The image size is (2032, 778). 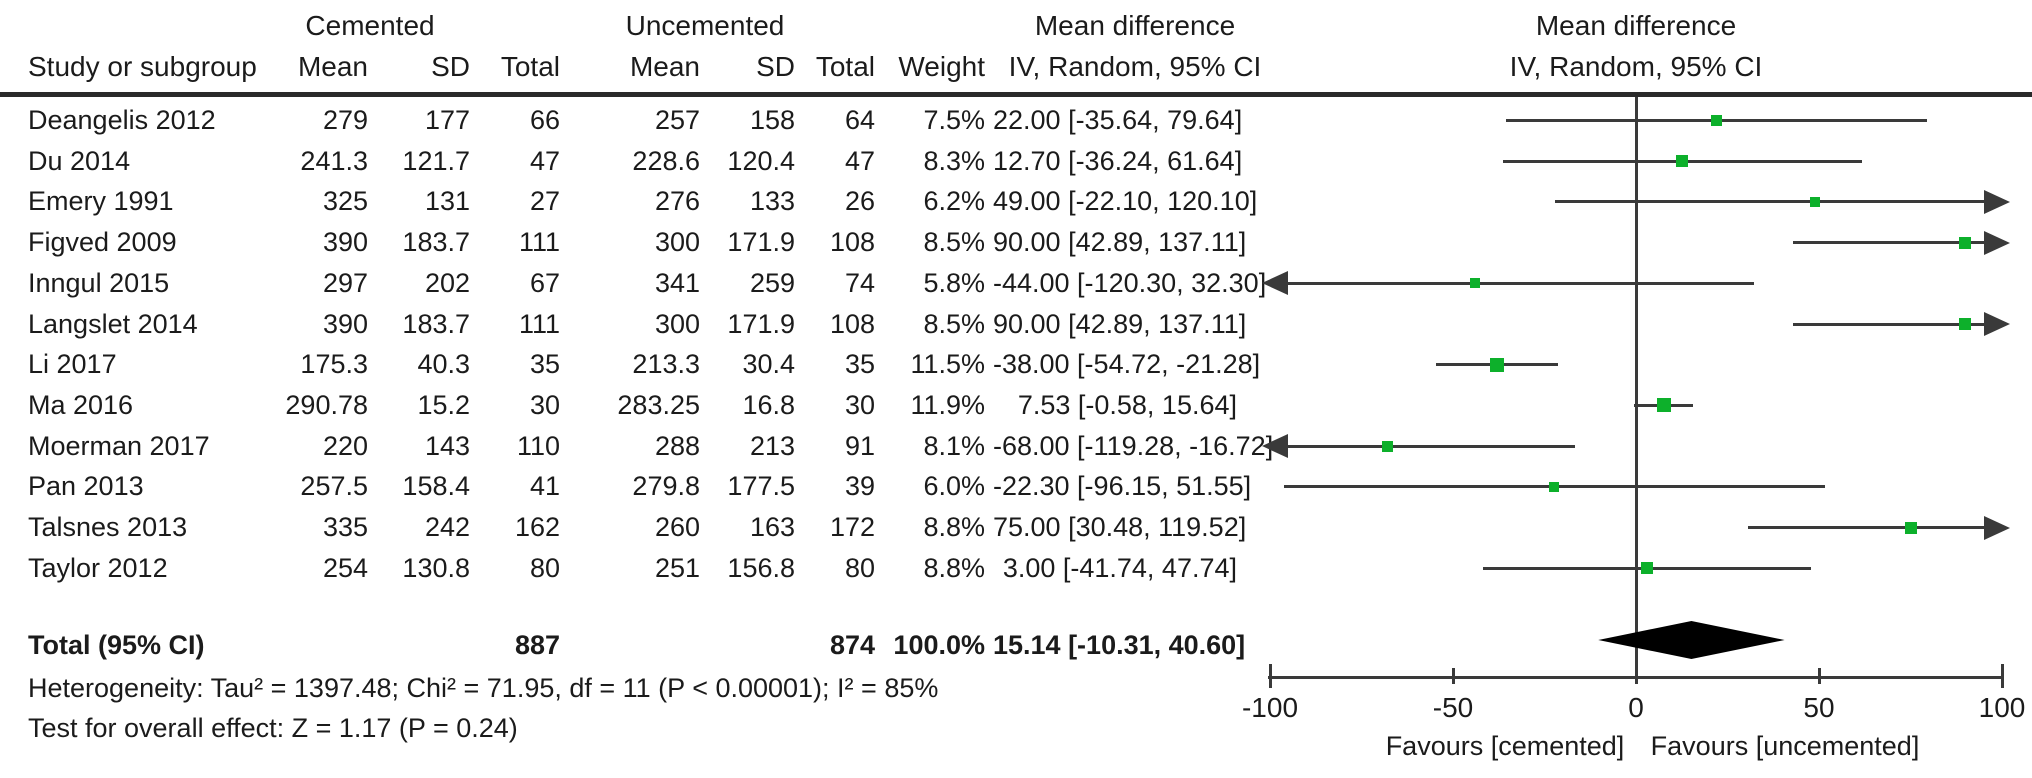 What do you see at coordinates (544, 160) in the screenshot?
I see `cemented-total: 47` at bounding box center [544, 160].